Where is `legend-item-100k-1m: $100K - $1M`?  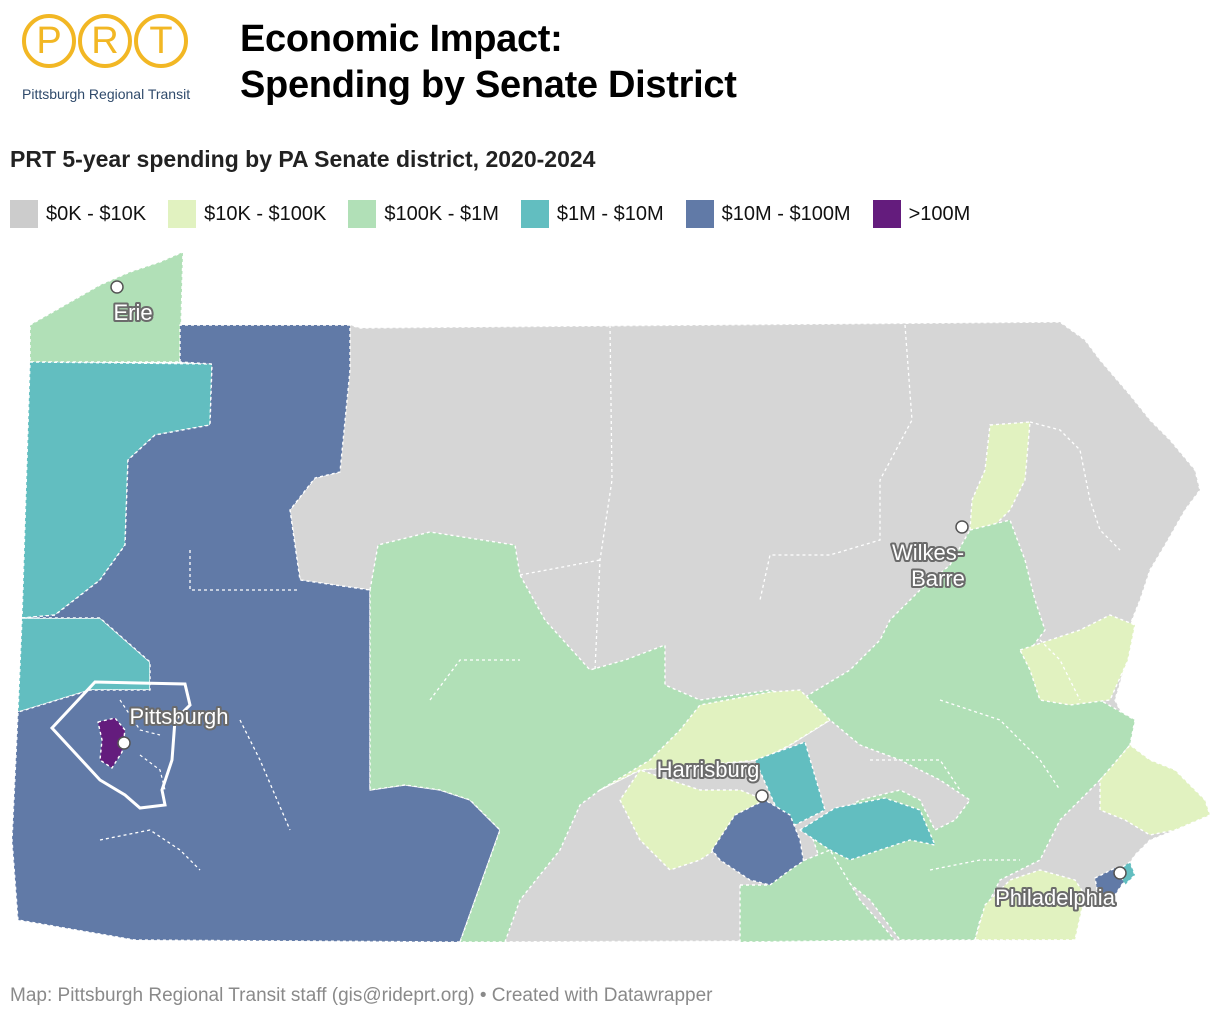
legend-item-100k-1m: $100K - $1M is located at coordinates (423, 214).